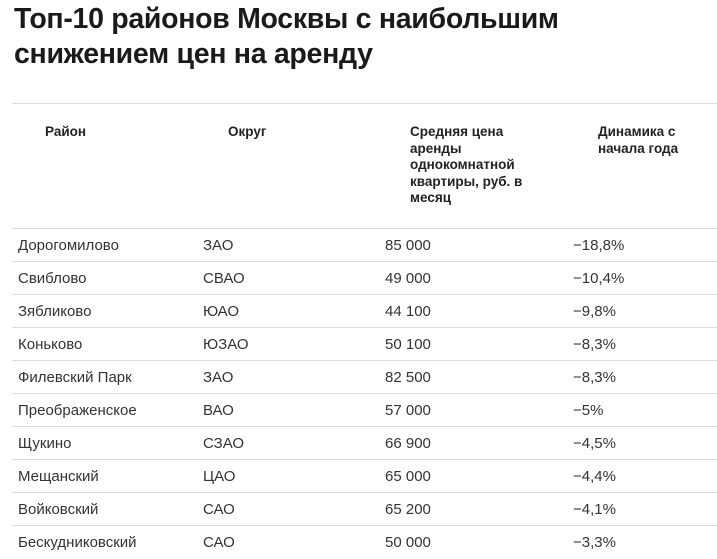 The width and height of the screenshot is (717, 559). What do you see at coordinates (408, 377) in the screenshot?
I see `cell-price: 82 500` at bounding box center [408, 377].